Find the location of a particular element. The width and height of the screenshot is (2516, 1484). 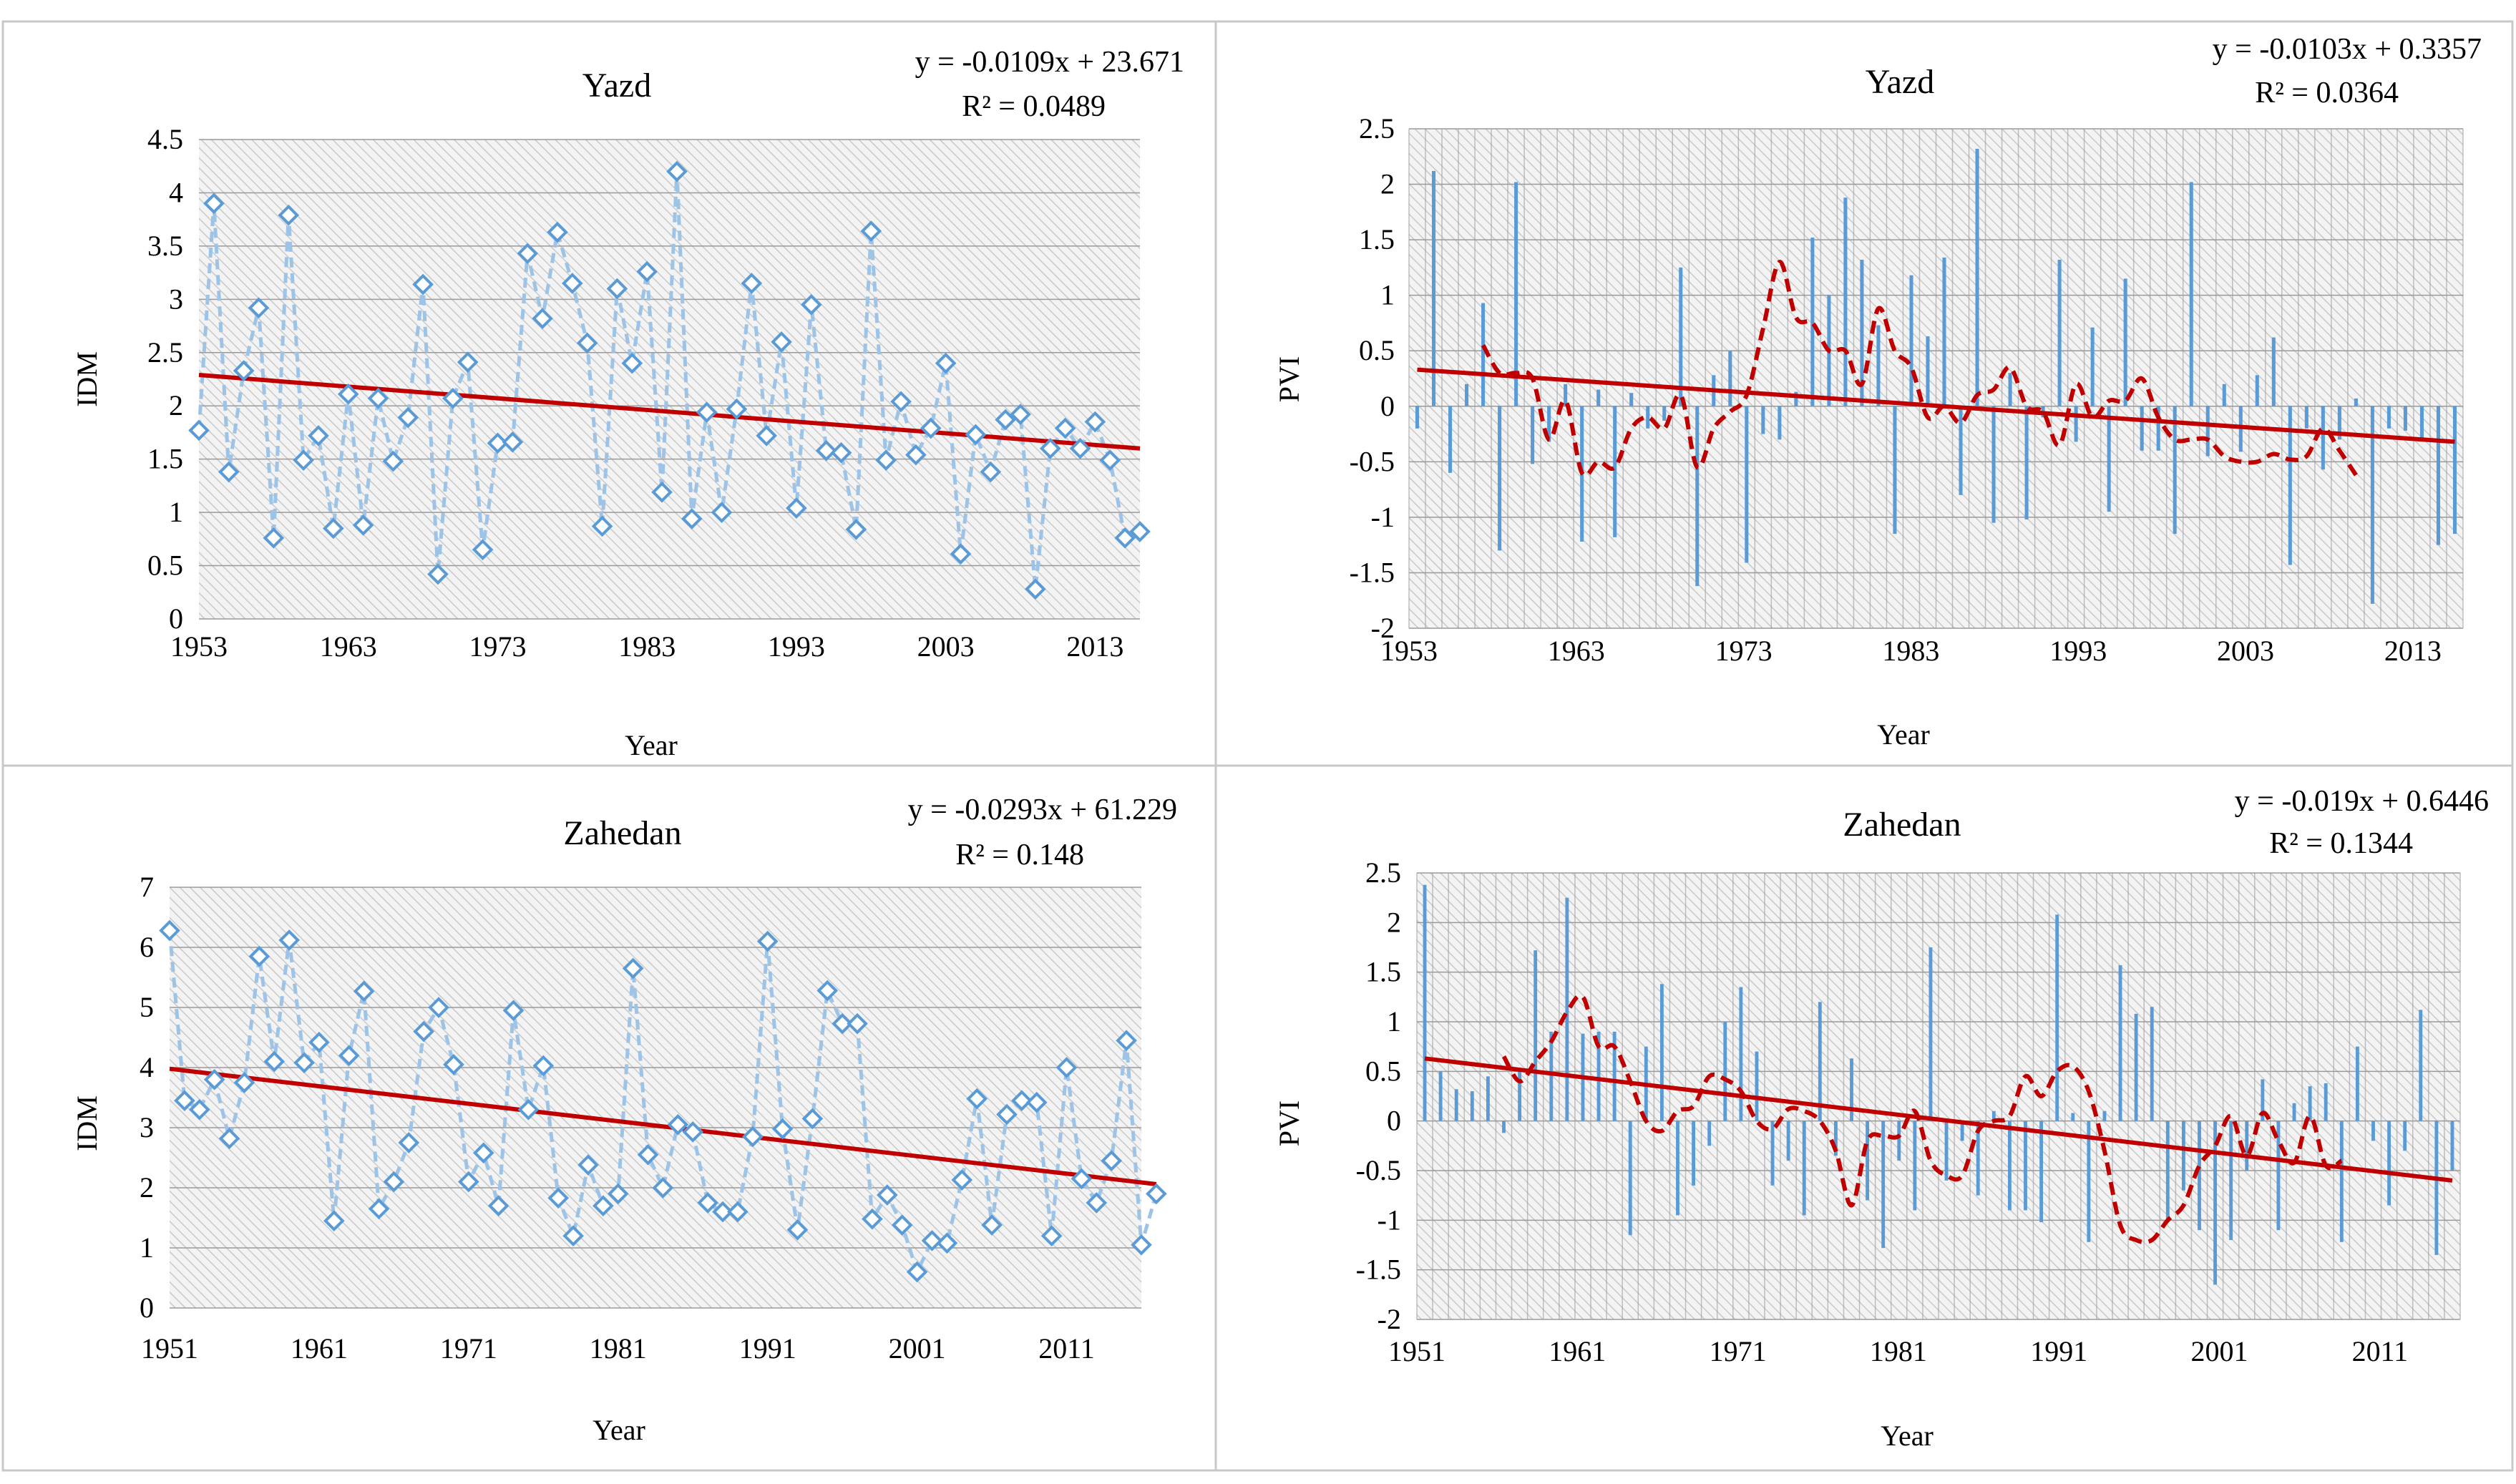

series is located at coordinates (1936, 369).